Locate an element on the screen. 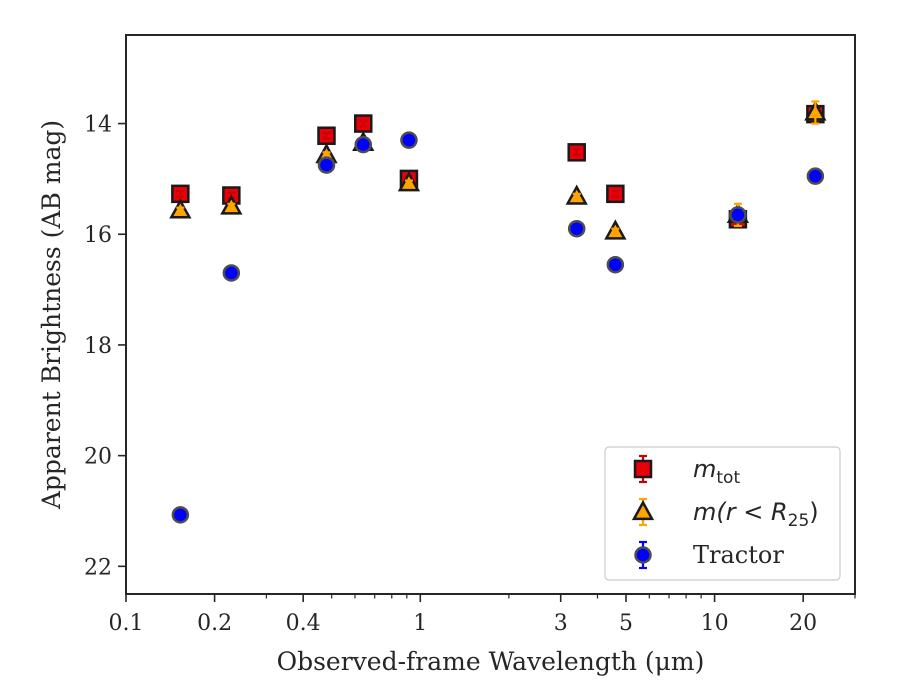  legend-triangle-marker is located at coordinates (643, 510).